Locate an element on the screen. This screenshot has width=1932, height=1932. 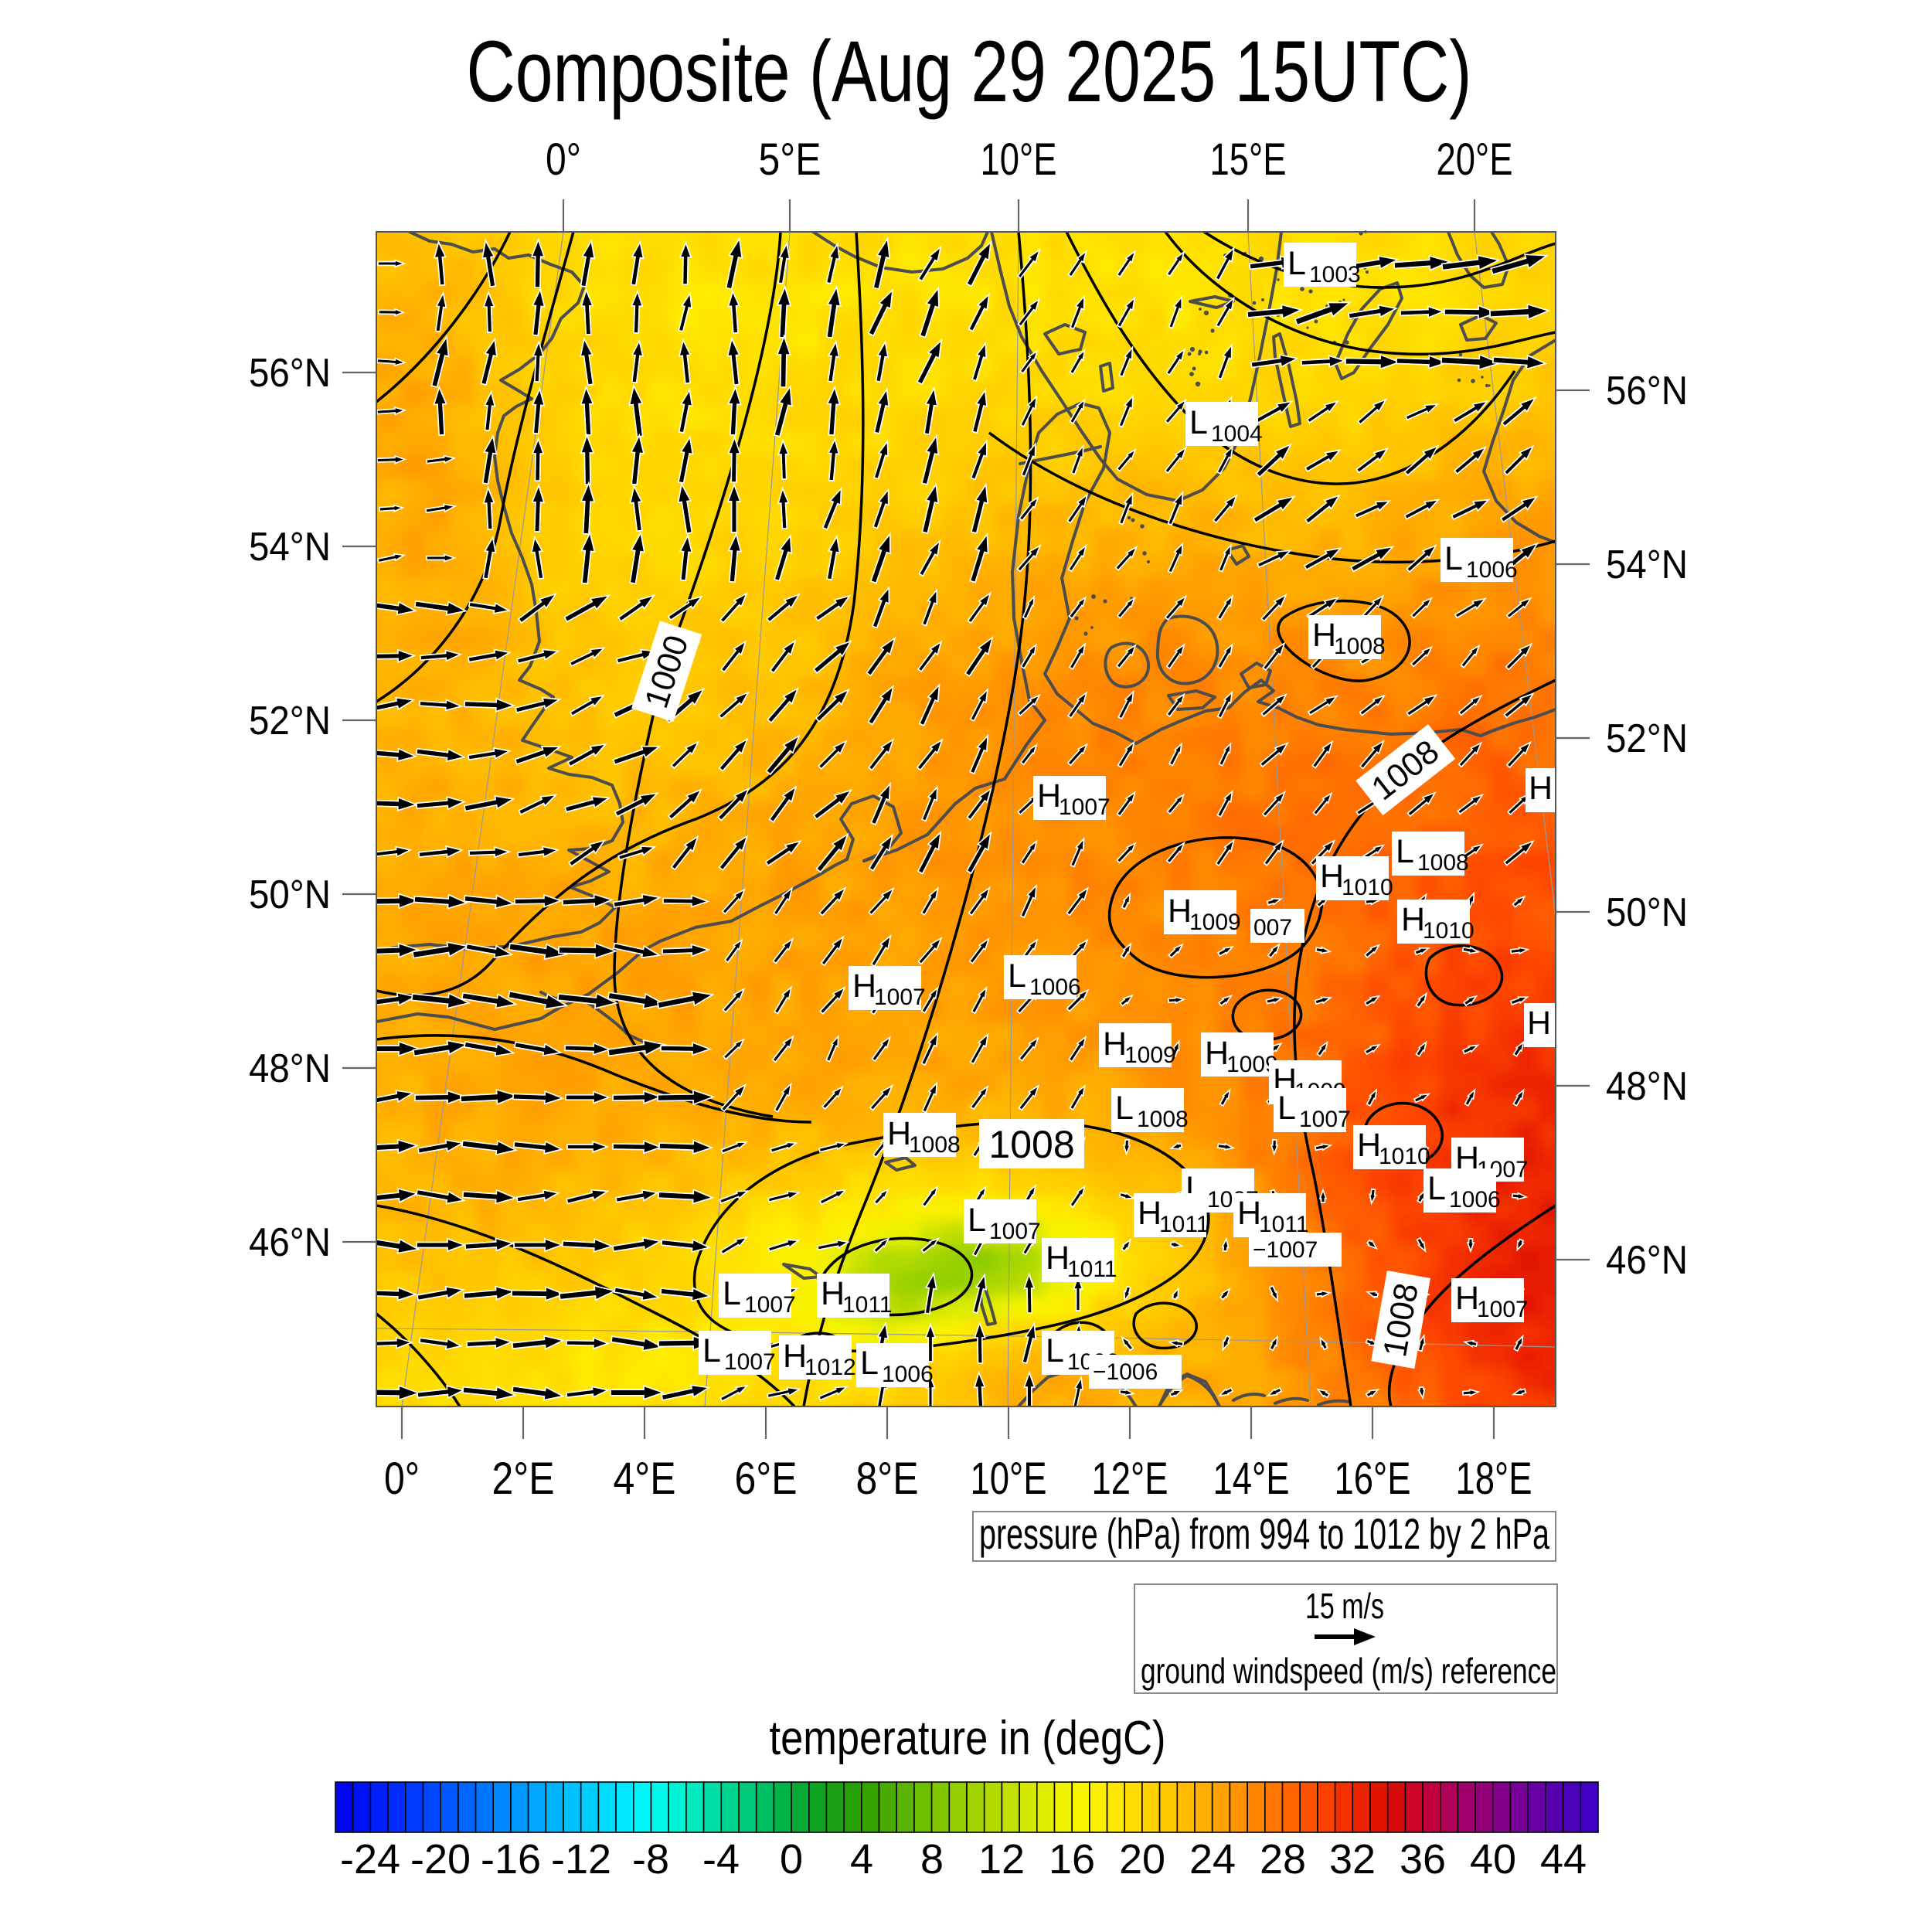
svg-text: 4°E is located at coordinates (645, 1479).